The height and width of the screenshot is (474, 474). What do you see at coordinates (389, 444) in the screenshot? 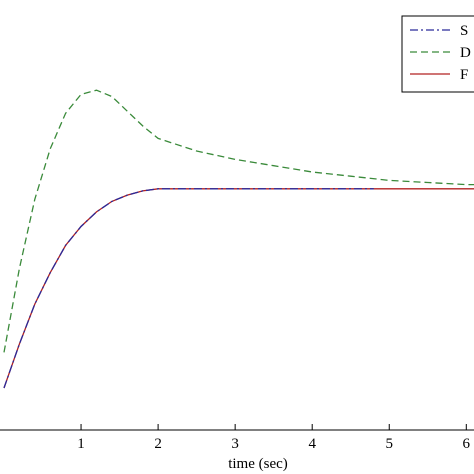
I see `x-tick-label: 5` at bounding box center [389, 444].